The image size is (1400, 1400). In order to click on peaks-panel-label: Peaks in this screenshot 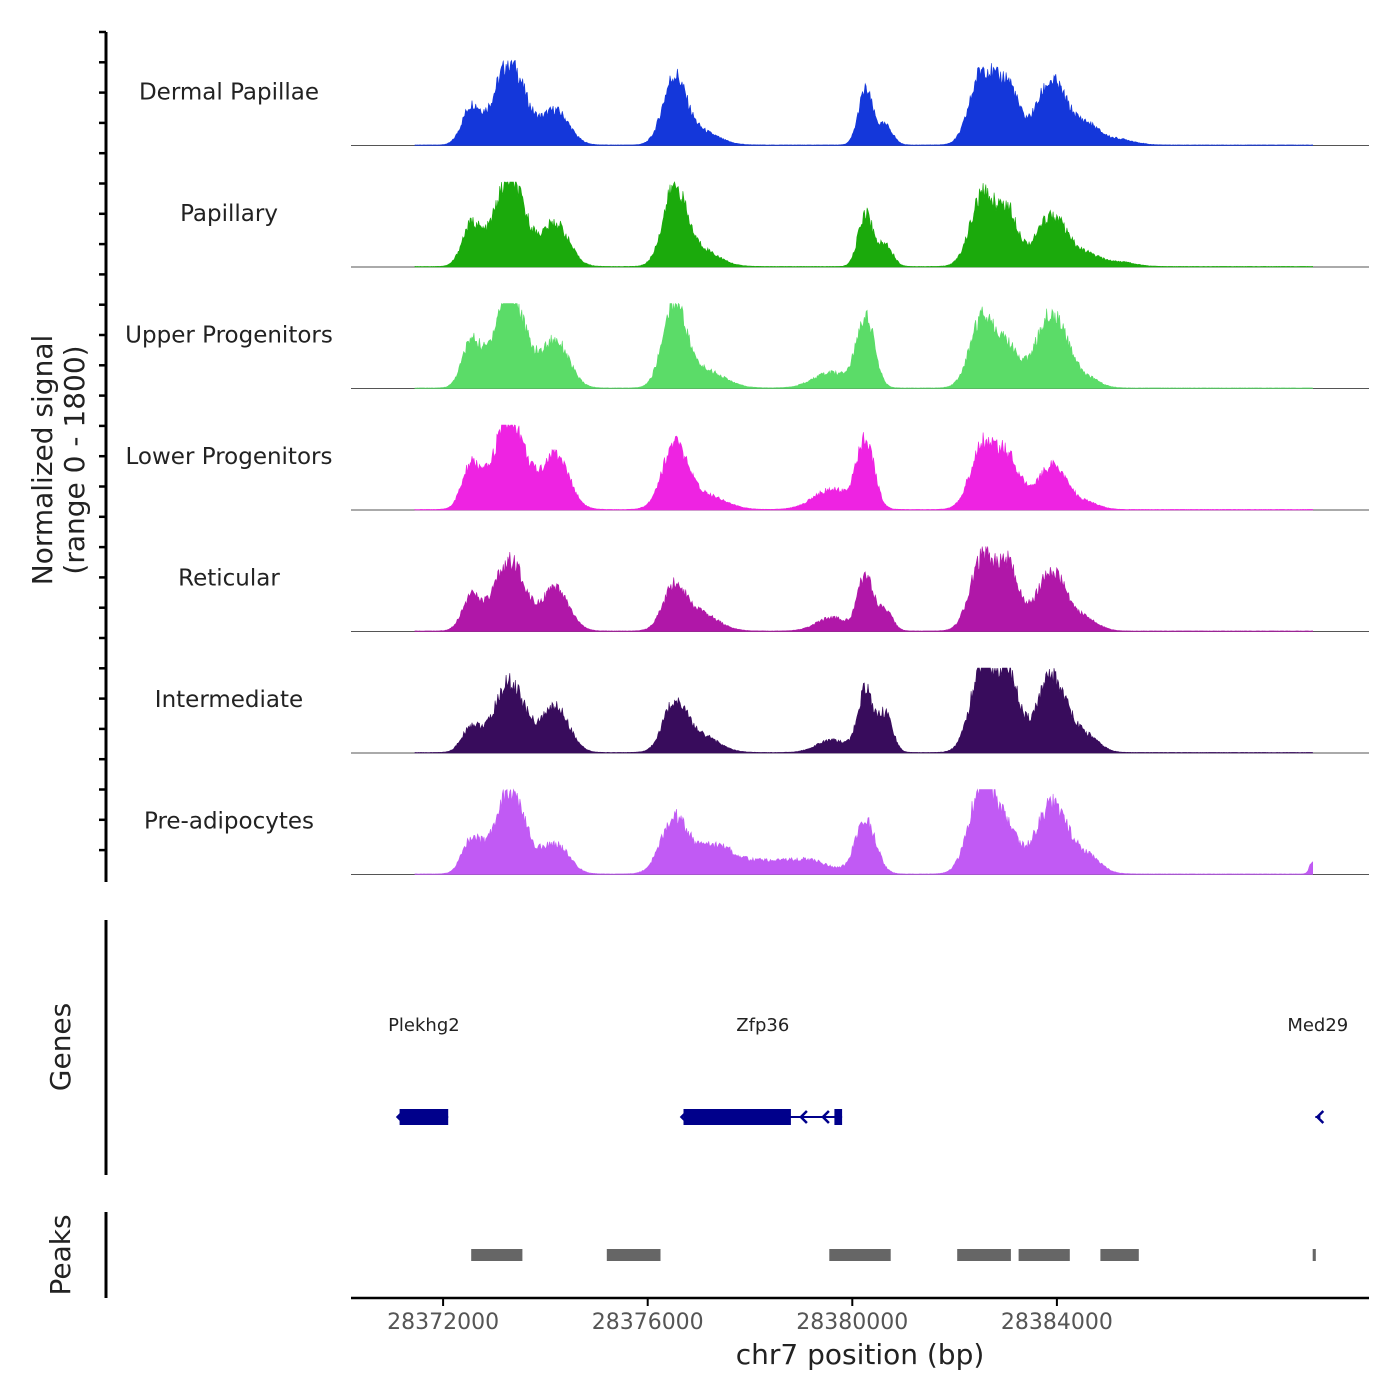, I will do `click(60, 1254)`.